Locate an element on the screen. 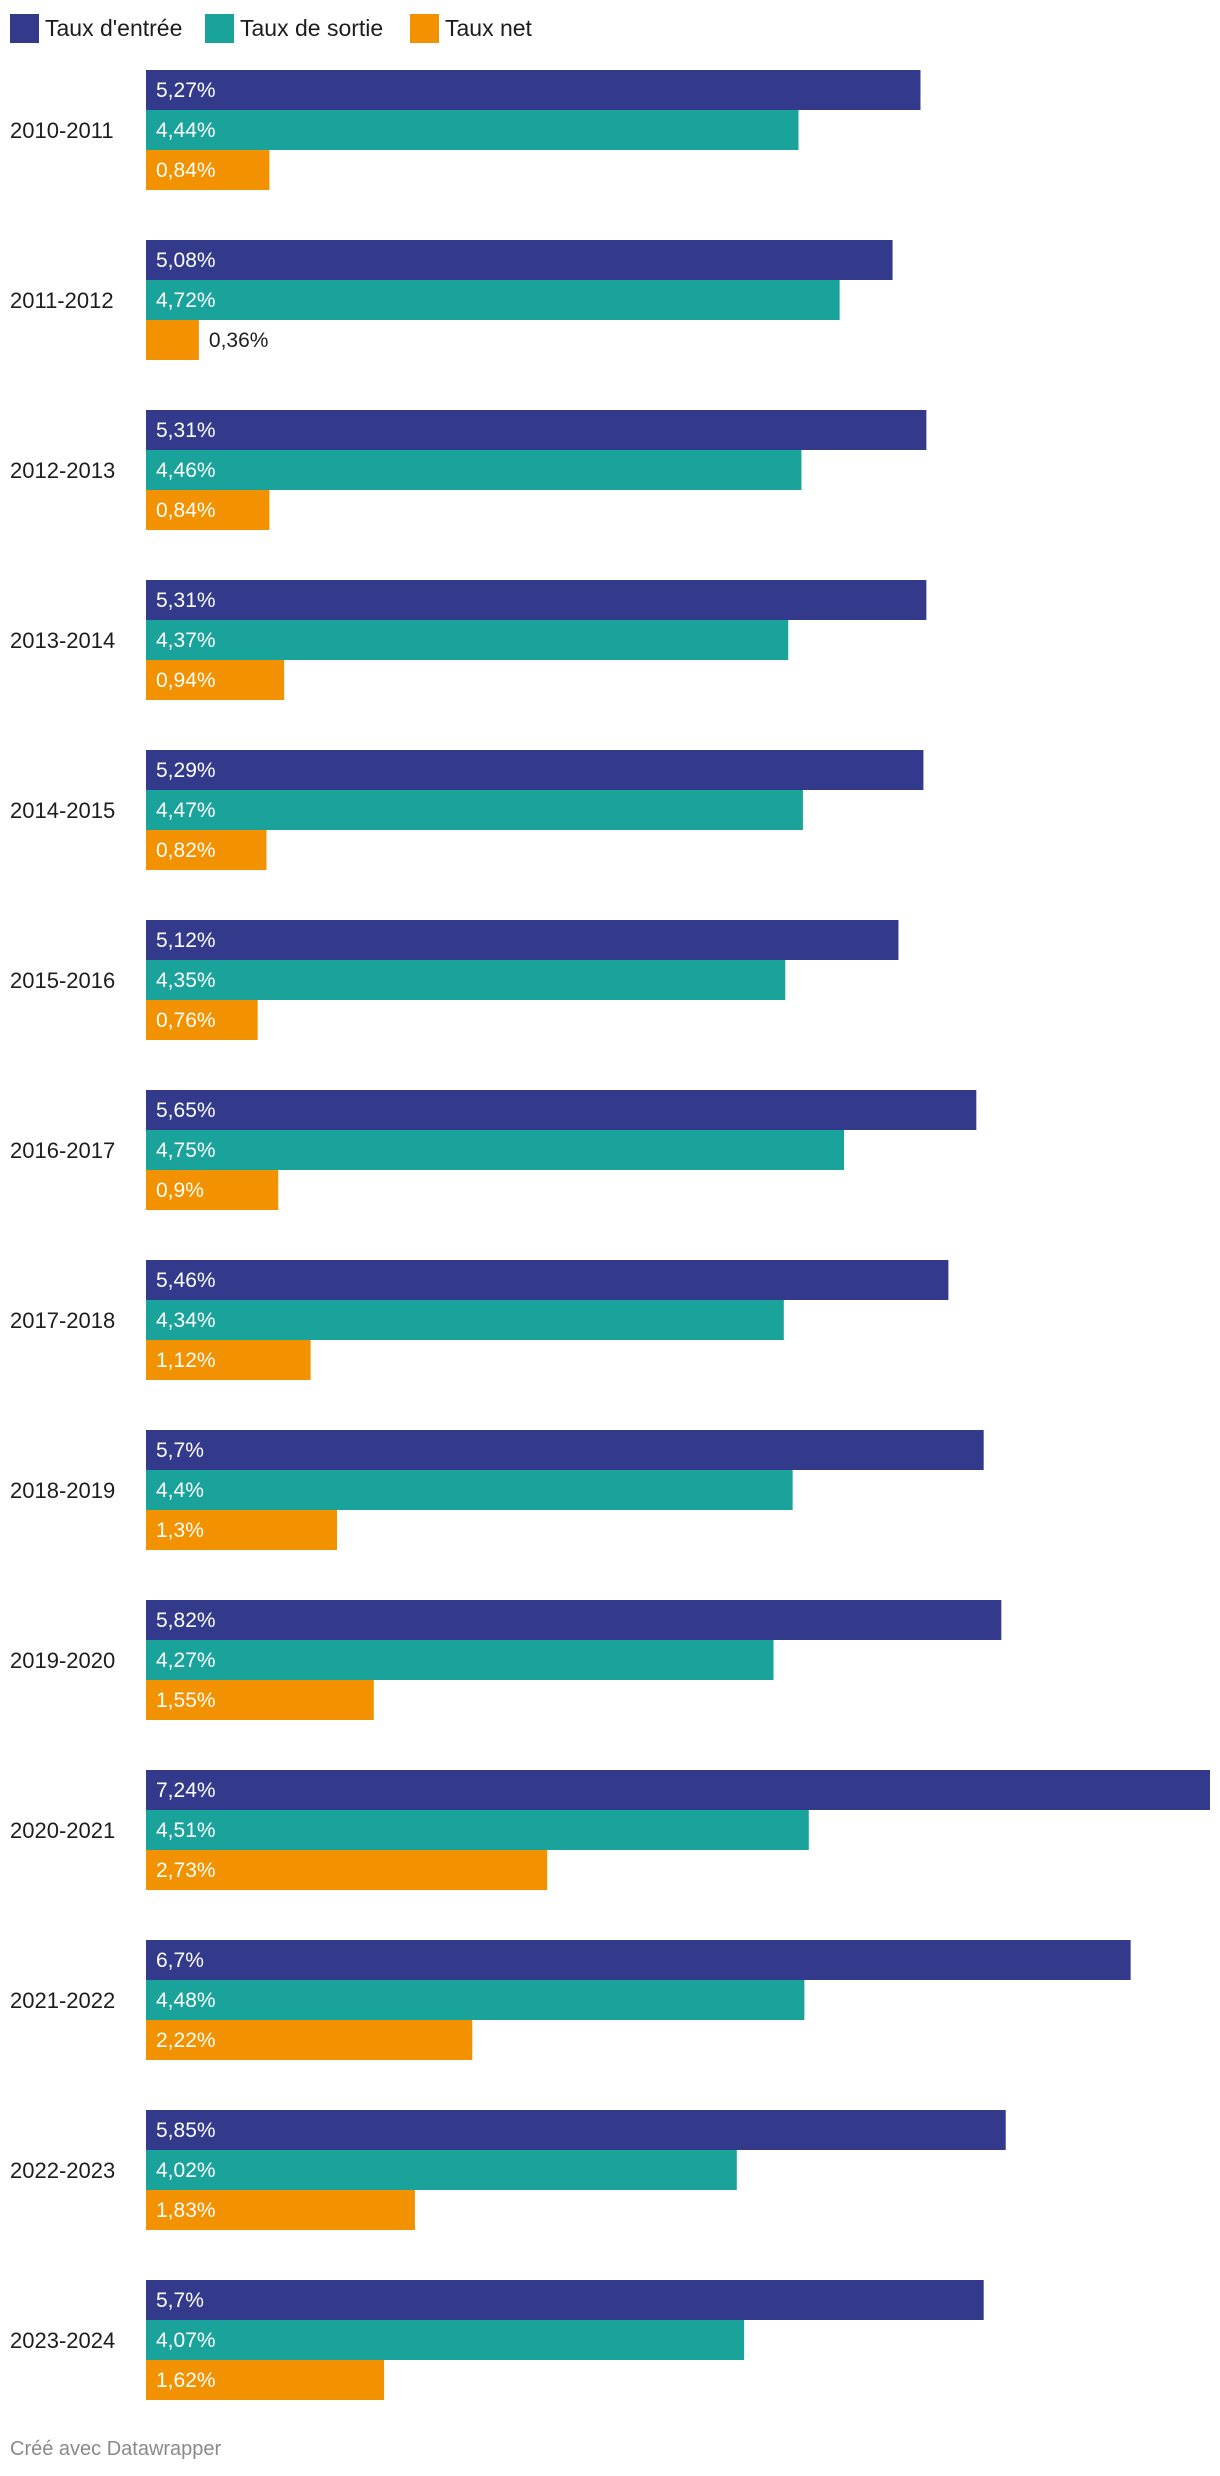 Image resolution: width=1220 pixels, height=2476 pixels. data-label: 4,75% is located at coordinates (186, 1150).